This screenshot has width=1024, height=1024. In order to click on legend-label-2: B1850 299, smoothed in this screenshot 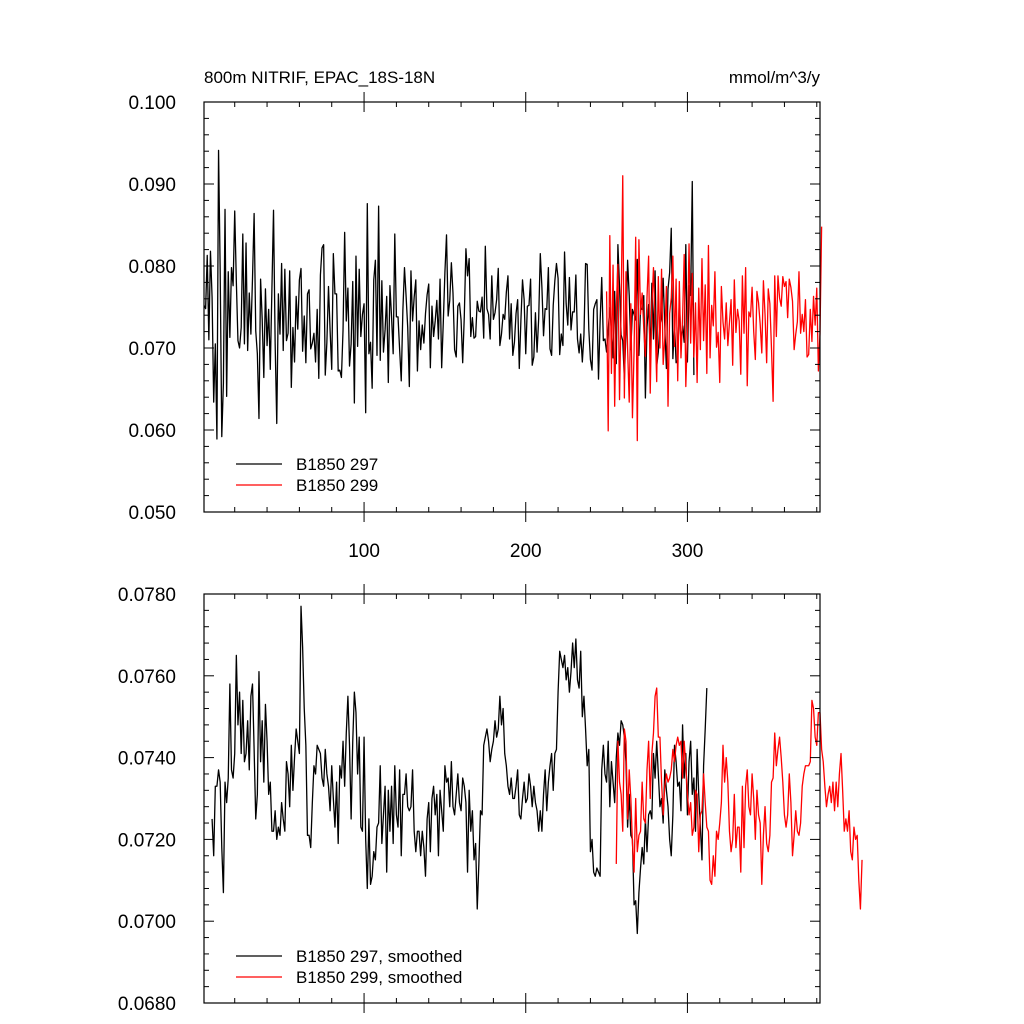, I will do `click(379, 977)`.